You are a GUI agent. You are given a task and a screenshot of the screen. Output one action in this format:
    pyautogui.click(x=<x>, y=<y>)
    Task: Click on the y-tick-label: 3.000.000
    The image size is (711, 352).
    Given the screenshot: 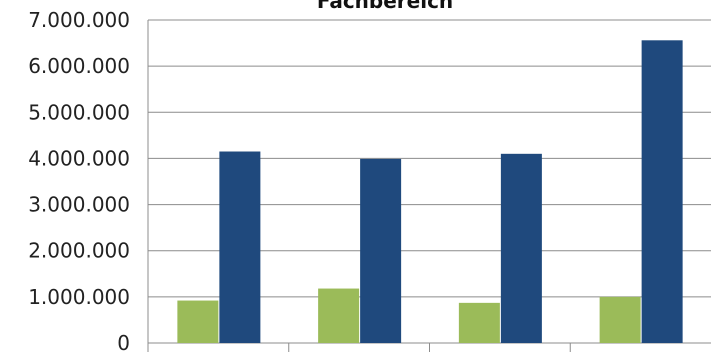 What is the action you would take?
    pyautogui.click(x=79, y=205)
    